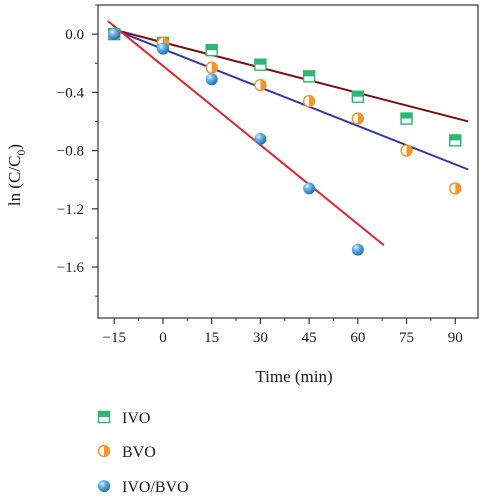 The height and width of the screenshot is (500, 494). What do you see at coordinates (406, 338) in the screenshot?
I see `x-tick-label: 75` at bounding box center [406, 338].